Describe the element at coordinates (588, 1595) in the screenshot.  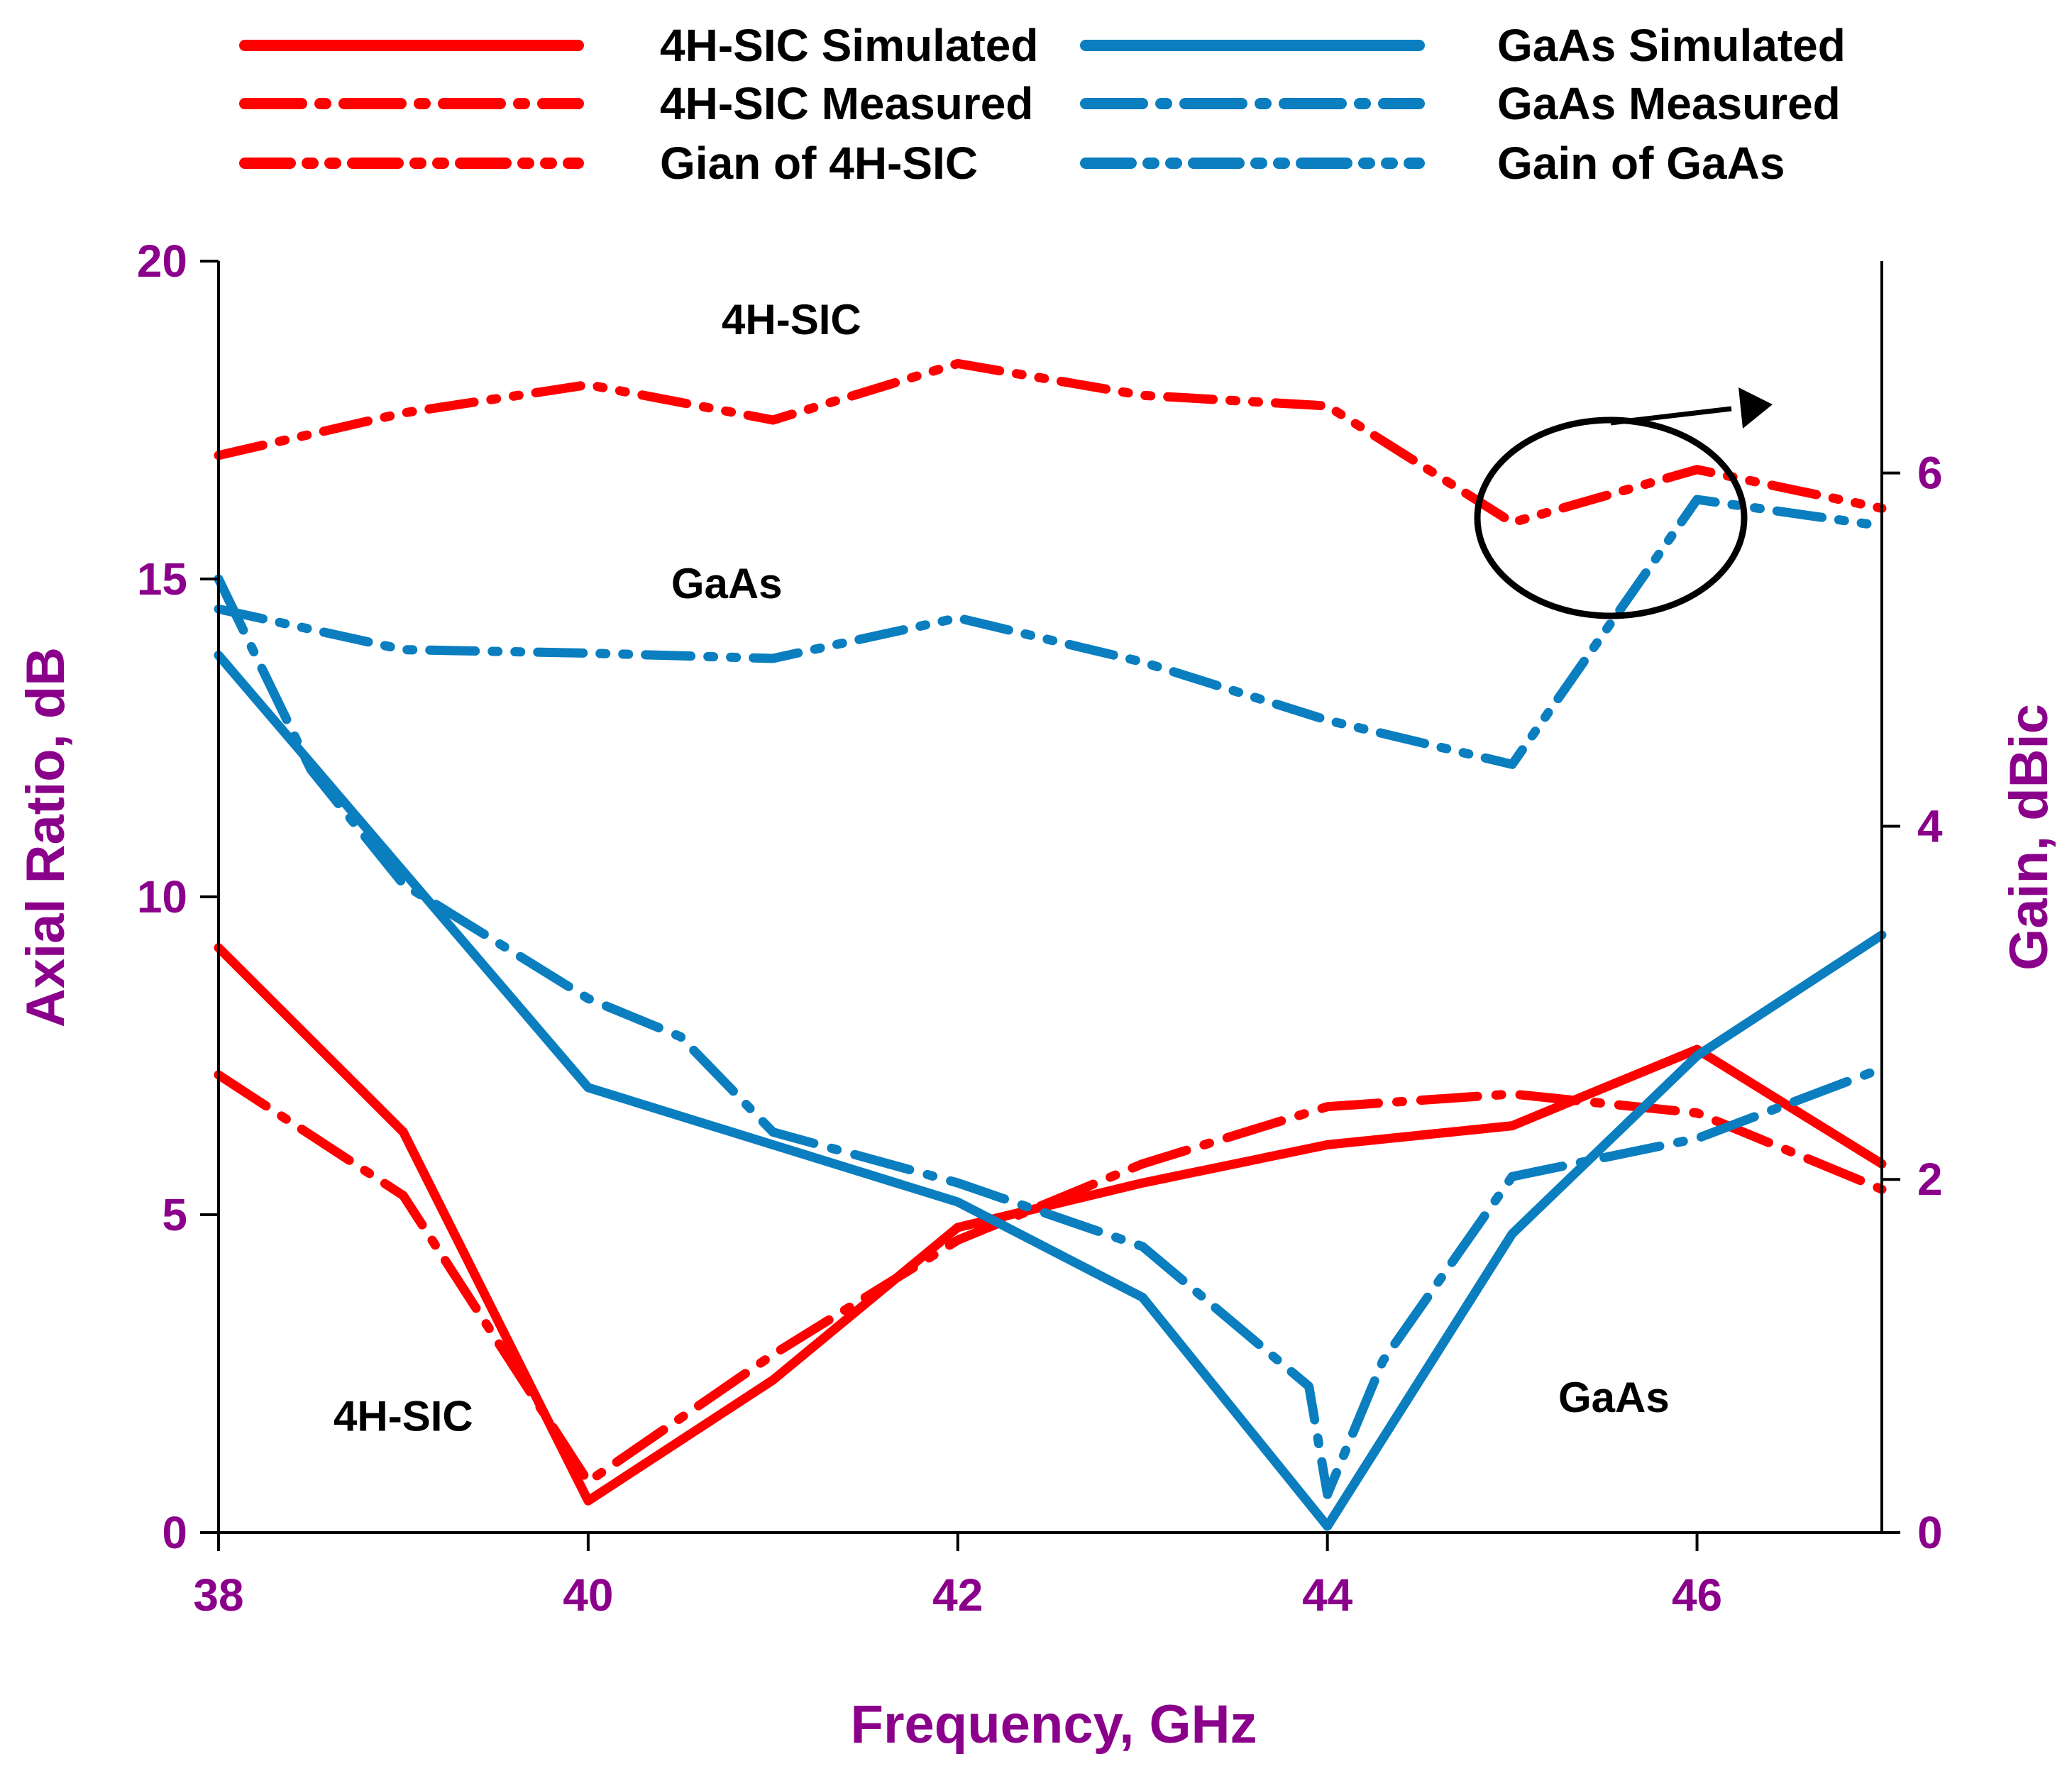
I see `x-tick-label: 40` at that location.